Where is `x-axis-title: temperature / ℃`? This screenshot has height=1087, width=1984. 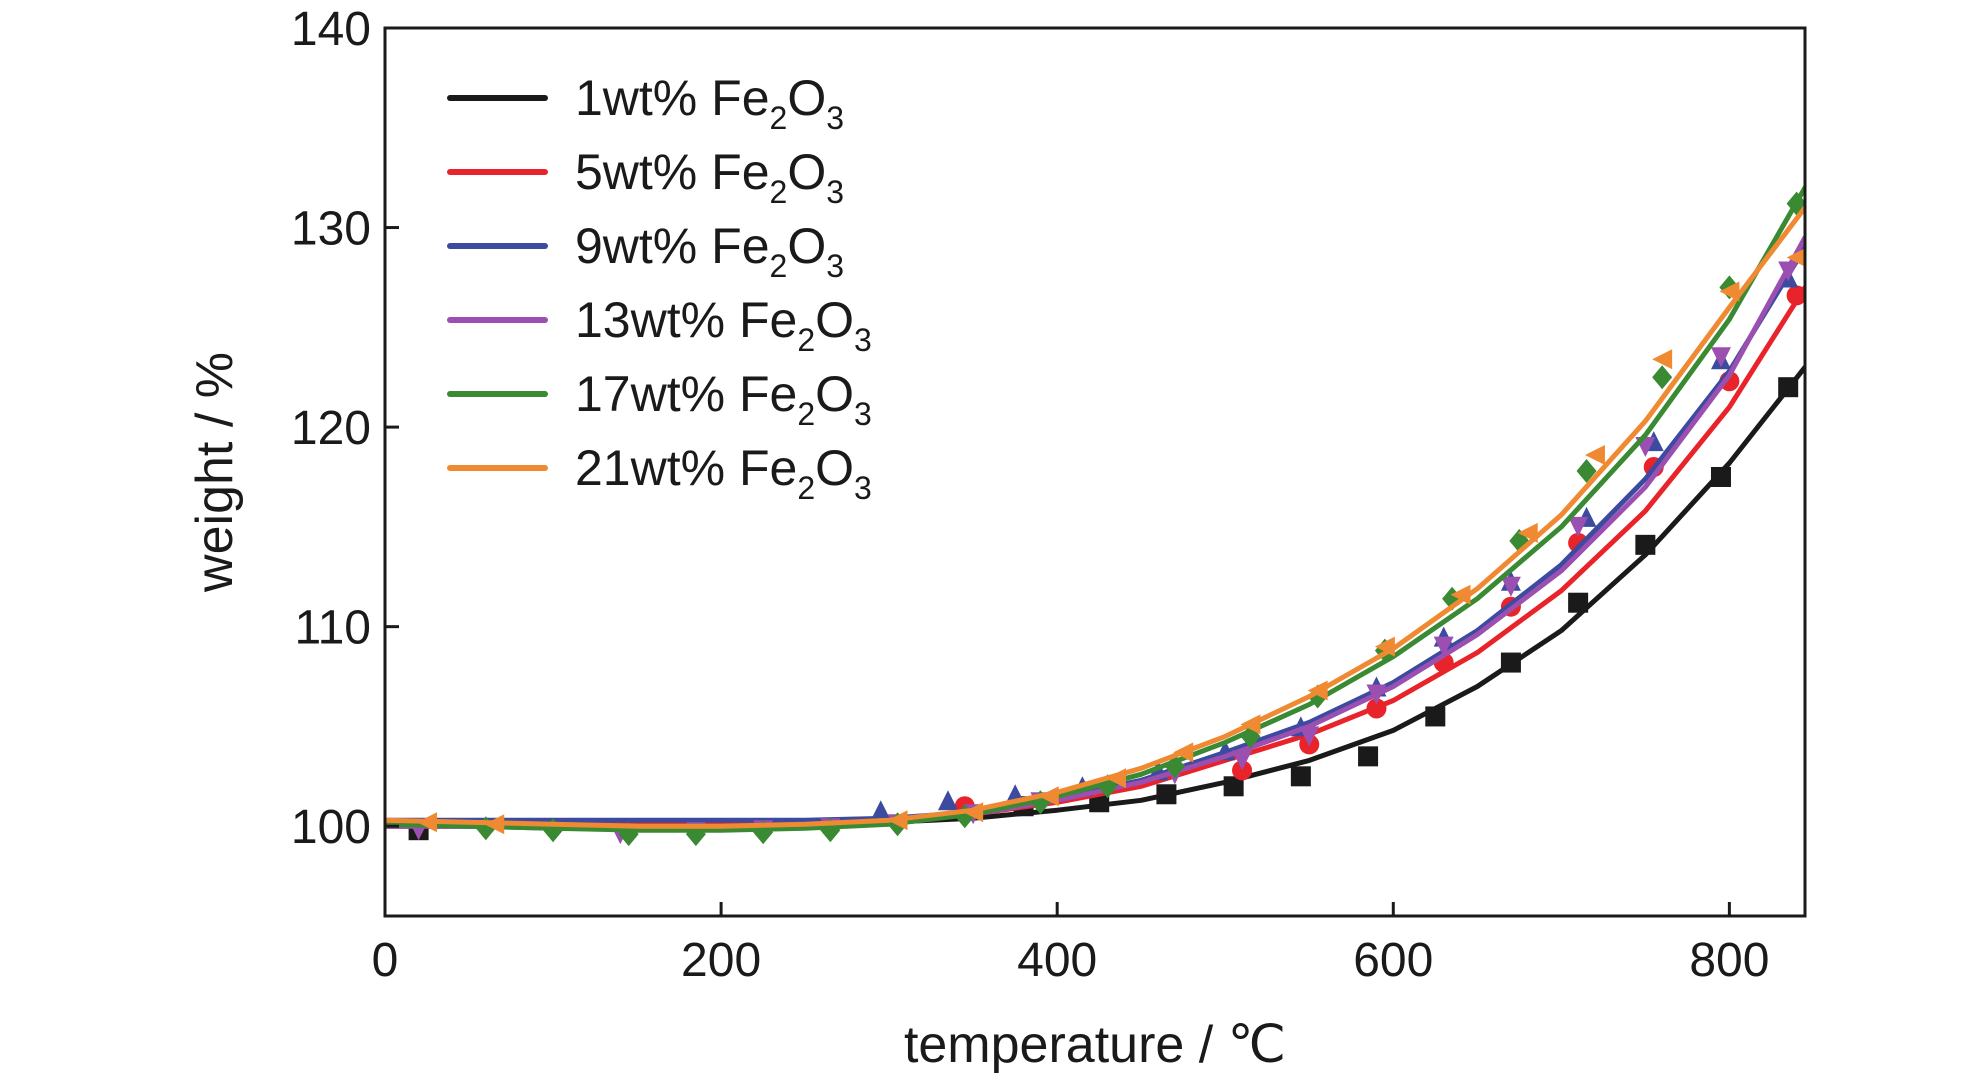
x-axis-title: temperature / ℃ is located at coordinates (1095, 1045).